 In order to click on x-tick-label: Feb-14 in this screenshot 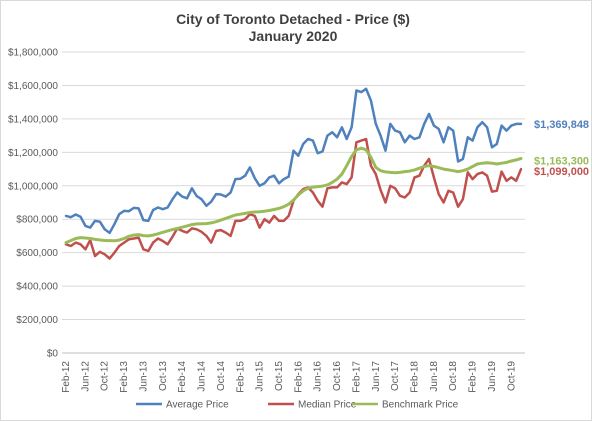, I will do `click(182, 377)`.